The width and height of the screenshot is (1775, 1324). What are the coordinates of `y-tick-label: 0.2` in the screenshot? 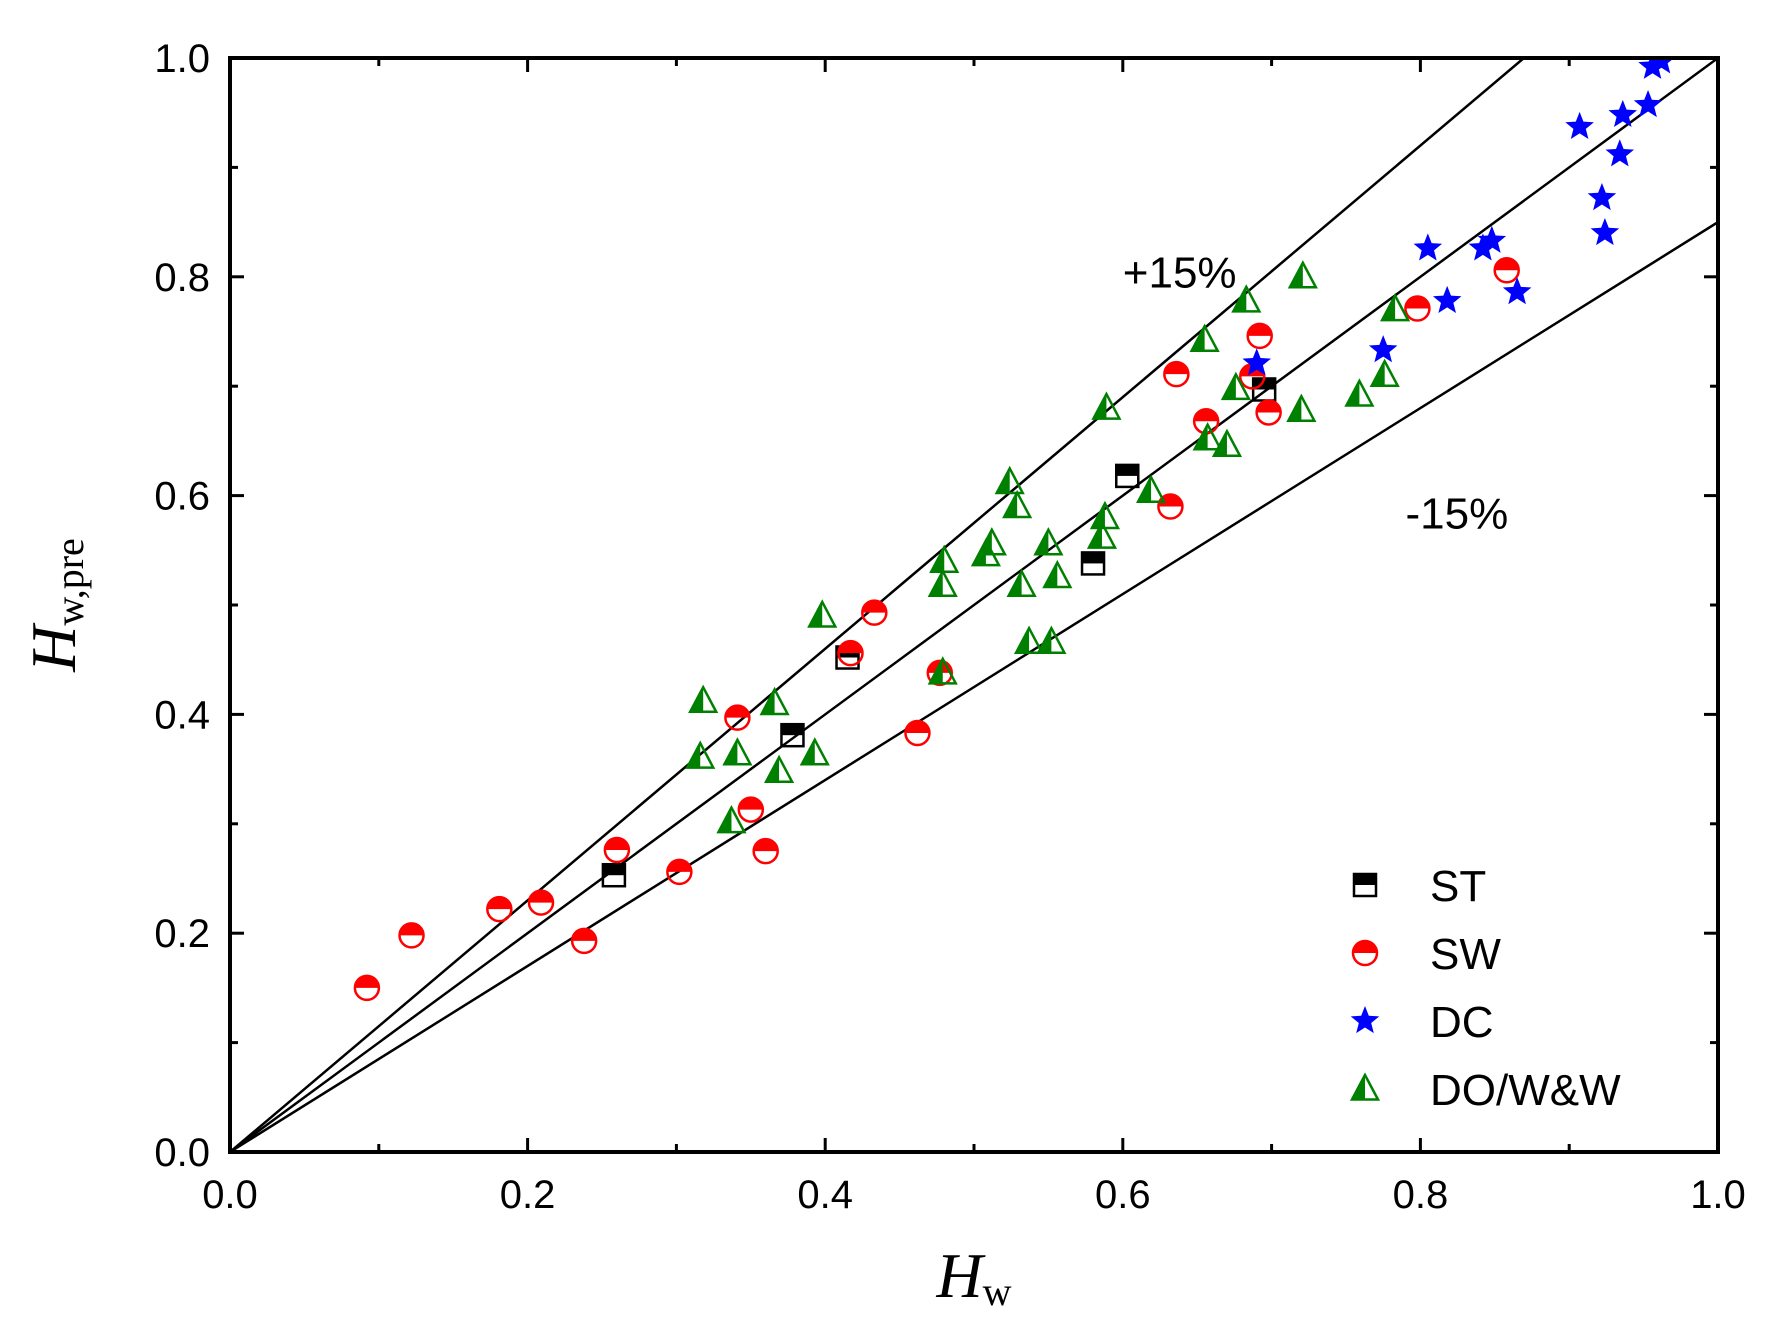 It's located at (182, 934).